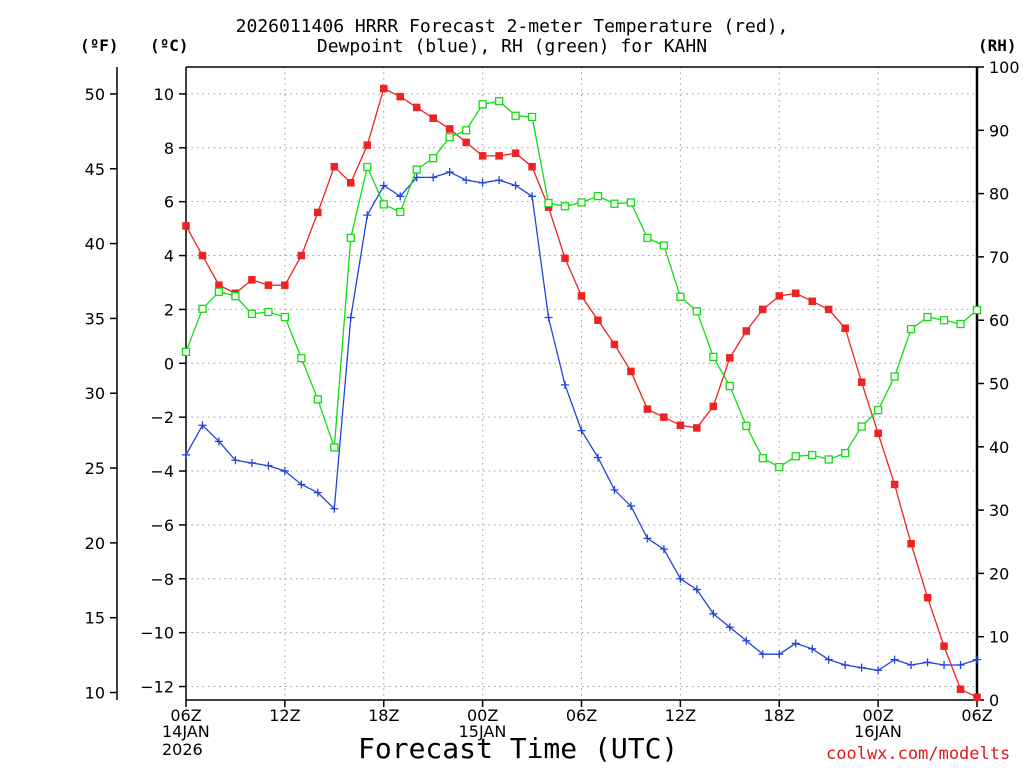 This screenshot has width=1024, height=768. Describe the element at coordinates (383, 715) in the screenshot. I see `x-tick-label: 18Z` at that location.